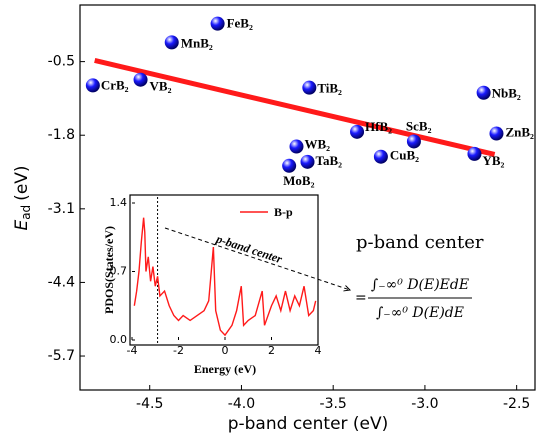 The width and height of the screenshot is (542, 441). What do you see at coordinates (404, 155) in the screenshot?
I see `point-label: CuB₂` at bounding box center [404, 155].